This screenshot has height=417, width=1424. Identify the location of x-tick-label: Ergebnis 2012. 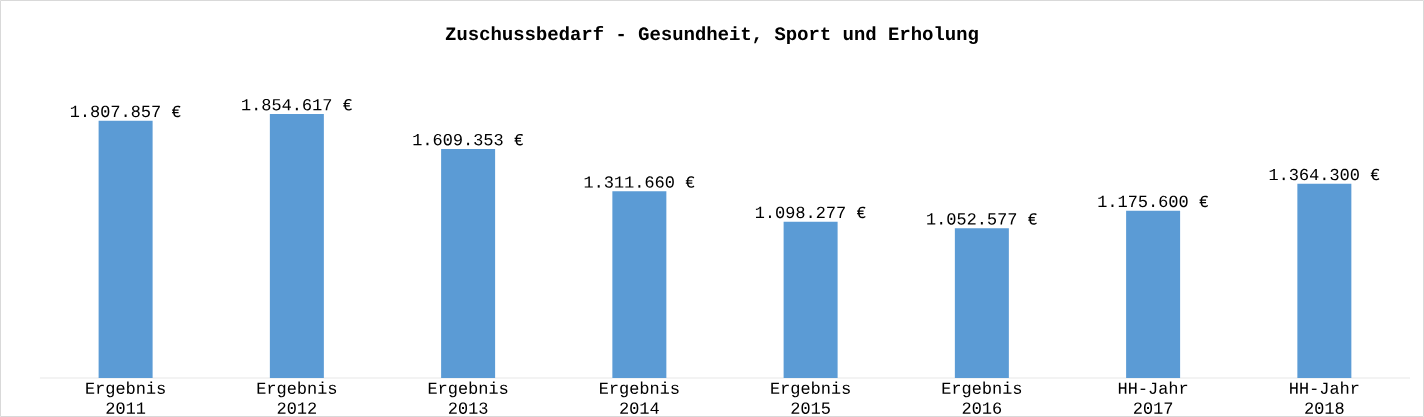
(297, 397).